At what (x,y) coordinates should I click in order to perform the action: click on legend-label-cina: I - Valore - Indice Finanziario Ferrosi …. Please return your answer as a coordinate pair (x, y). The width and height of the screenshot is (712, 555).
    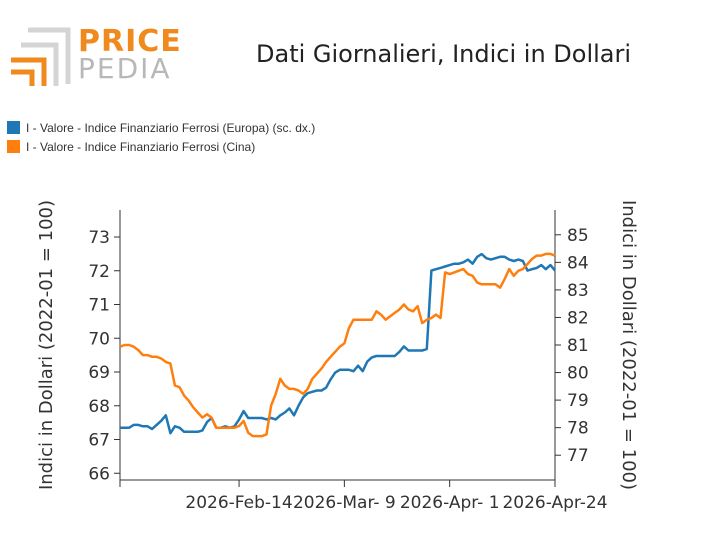
    Looking at the image, I should click on (141, 146).